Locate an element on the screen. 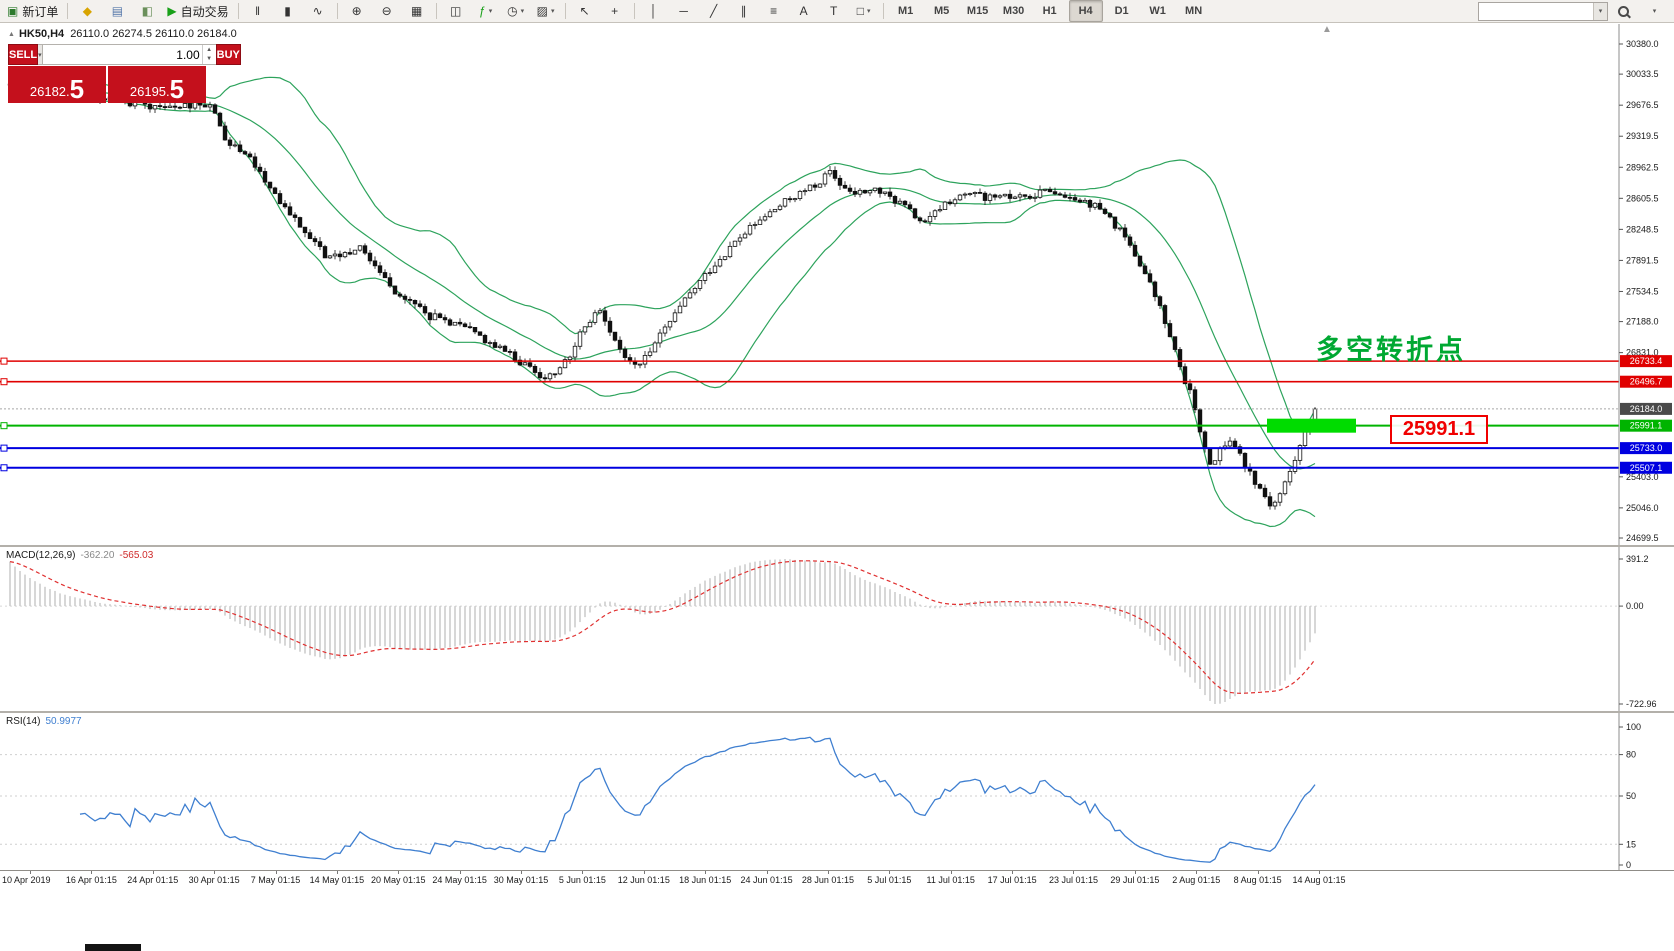  bar-chart-button: ‖ is located at coordinates (258, 11).